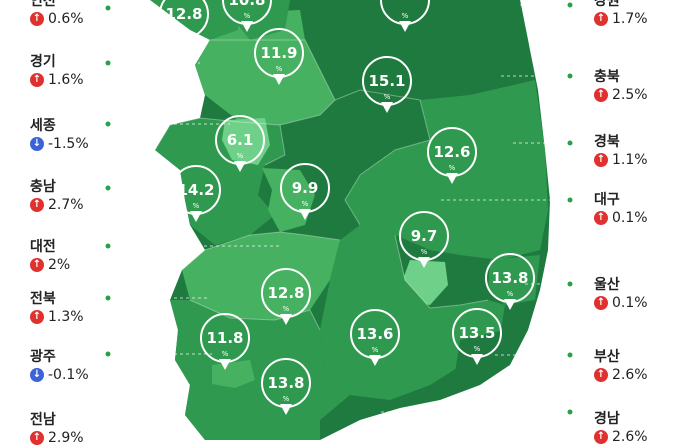 This screenshot has height=447, width=700. I want to click on bubble-daegu: 9.7%, so click(424, 239).